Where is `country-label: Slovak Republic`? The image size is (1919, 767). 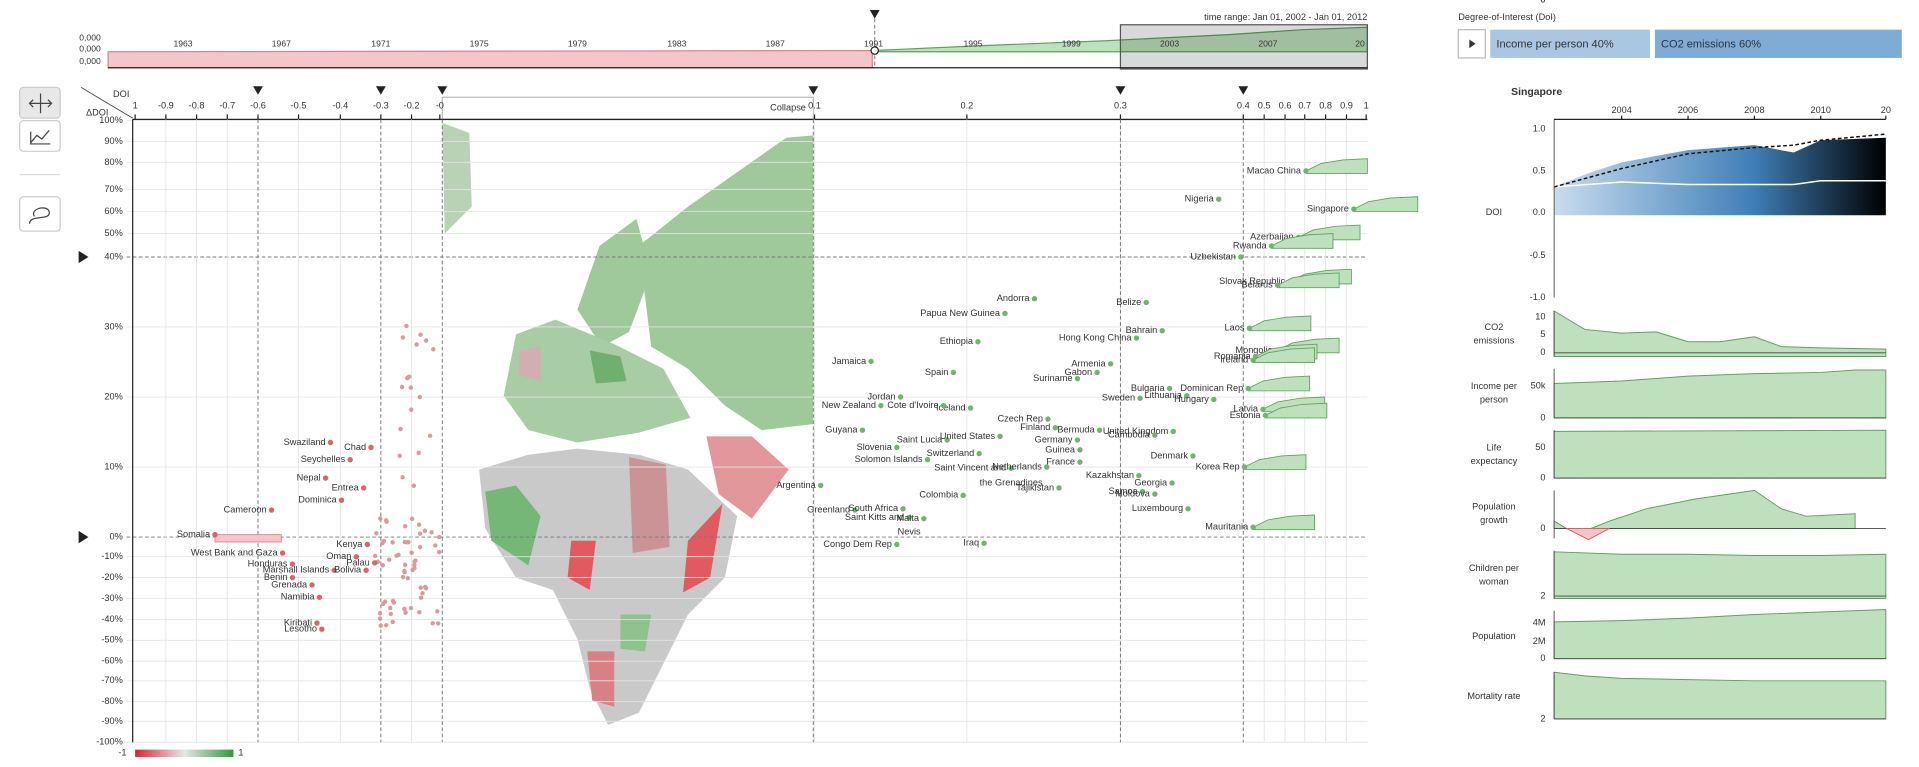
country-label: Slovak Republic is located at coordinates (1252, 281).